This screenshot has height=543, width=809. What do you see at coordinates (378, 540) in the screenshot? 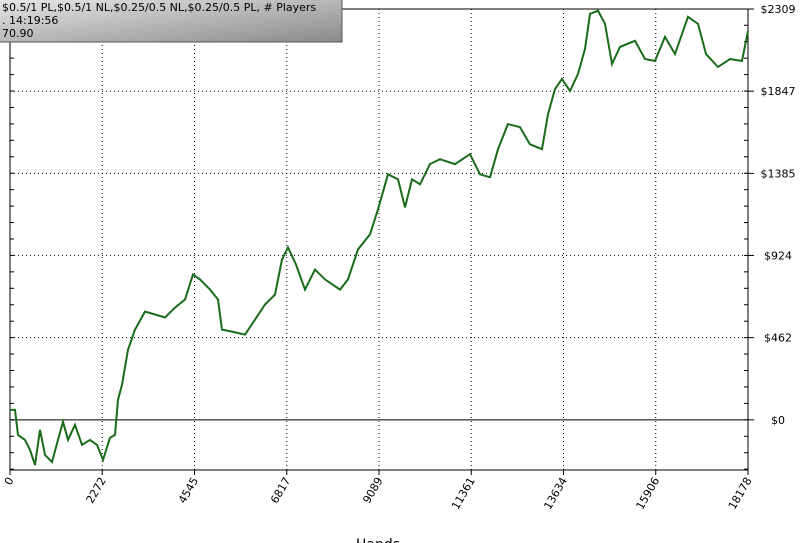
I see `x-axis-label: Hands` at bounding box center [378, 540].